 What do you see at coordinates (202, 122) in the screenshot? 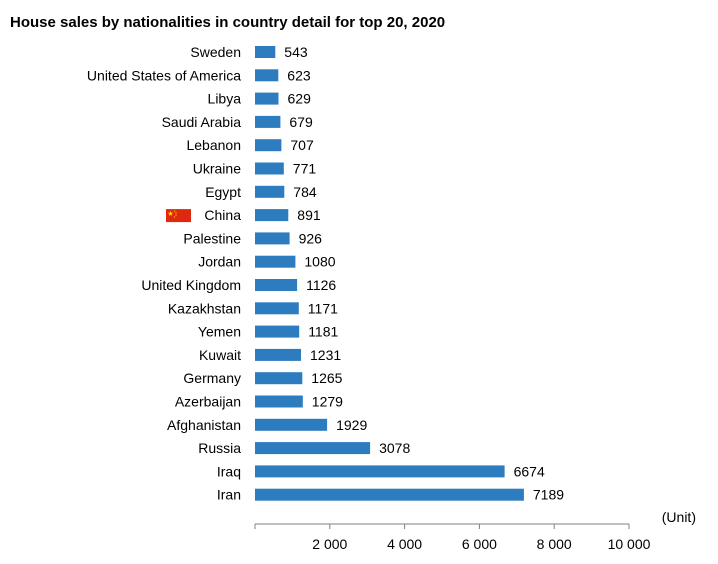
I see `category-label-saudi-arabia: Saudi Arabia` at bounding box center [202, 122].